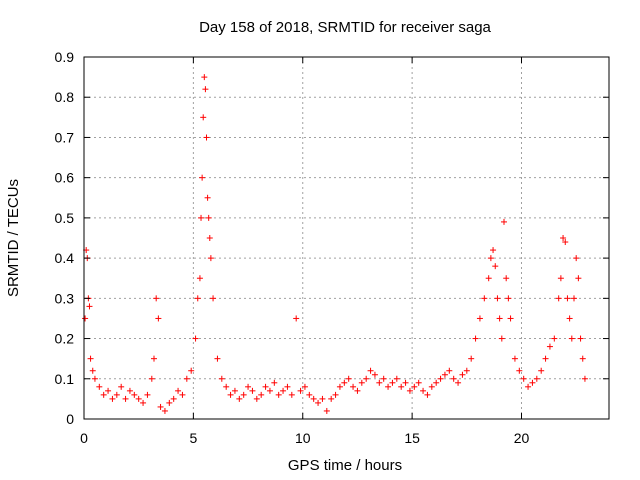  I want to click on x-tick-label: 15, so click(412, 438).